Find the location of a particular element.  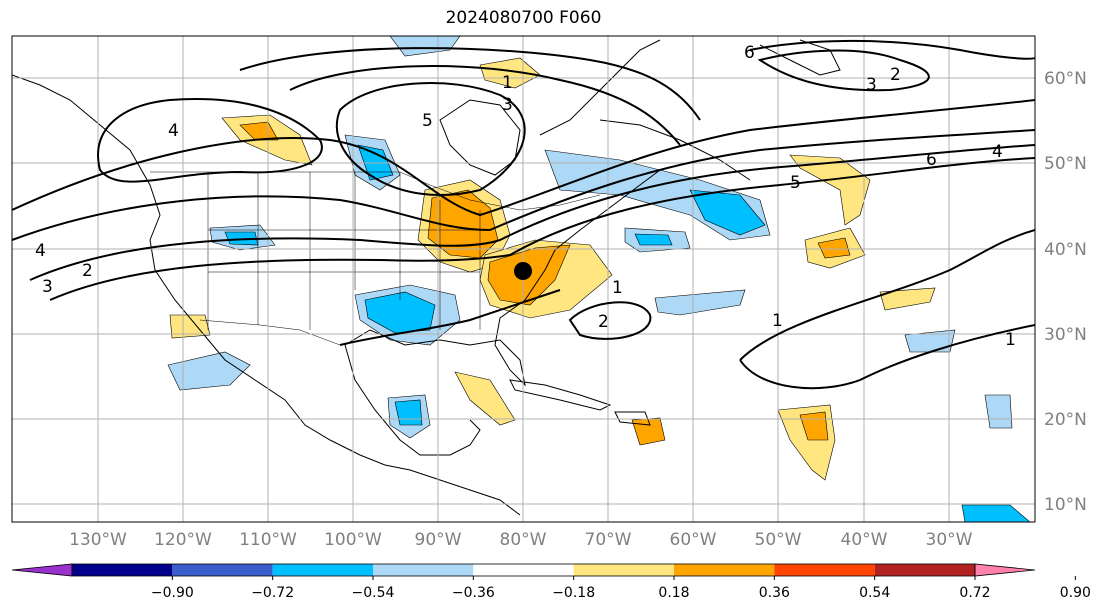

colorbar-extend-low is located at coordinates (42, 570).